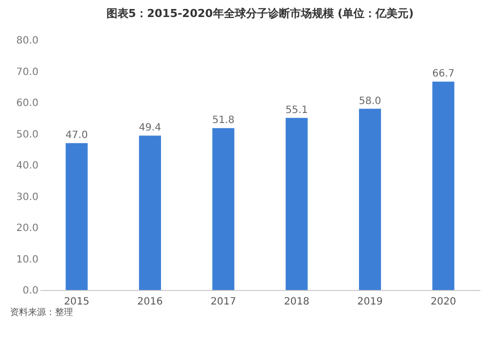  I want to click on y-tick-label: 30.0, so click(27, 197).